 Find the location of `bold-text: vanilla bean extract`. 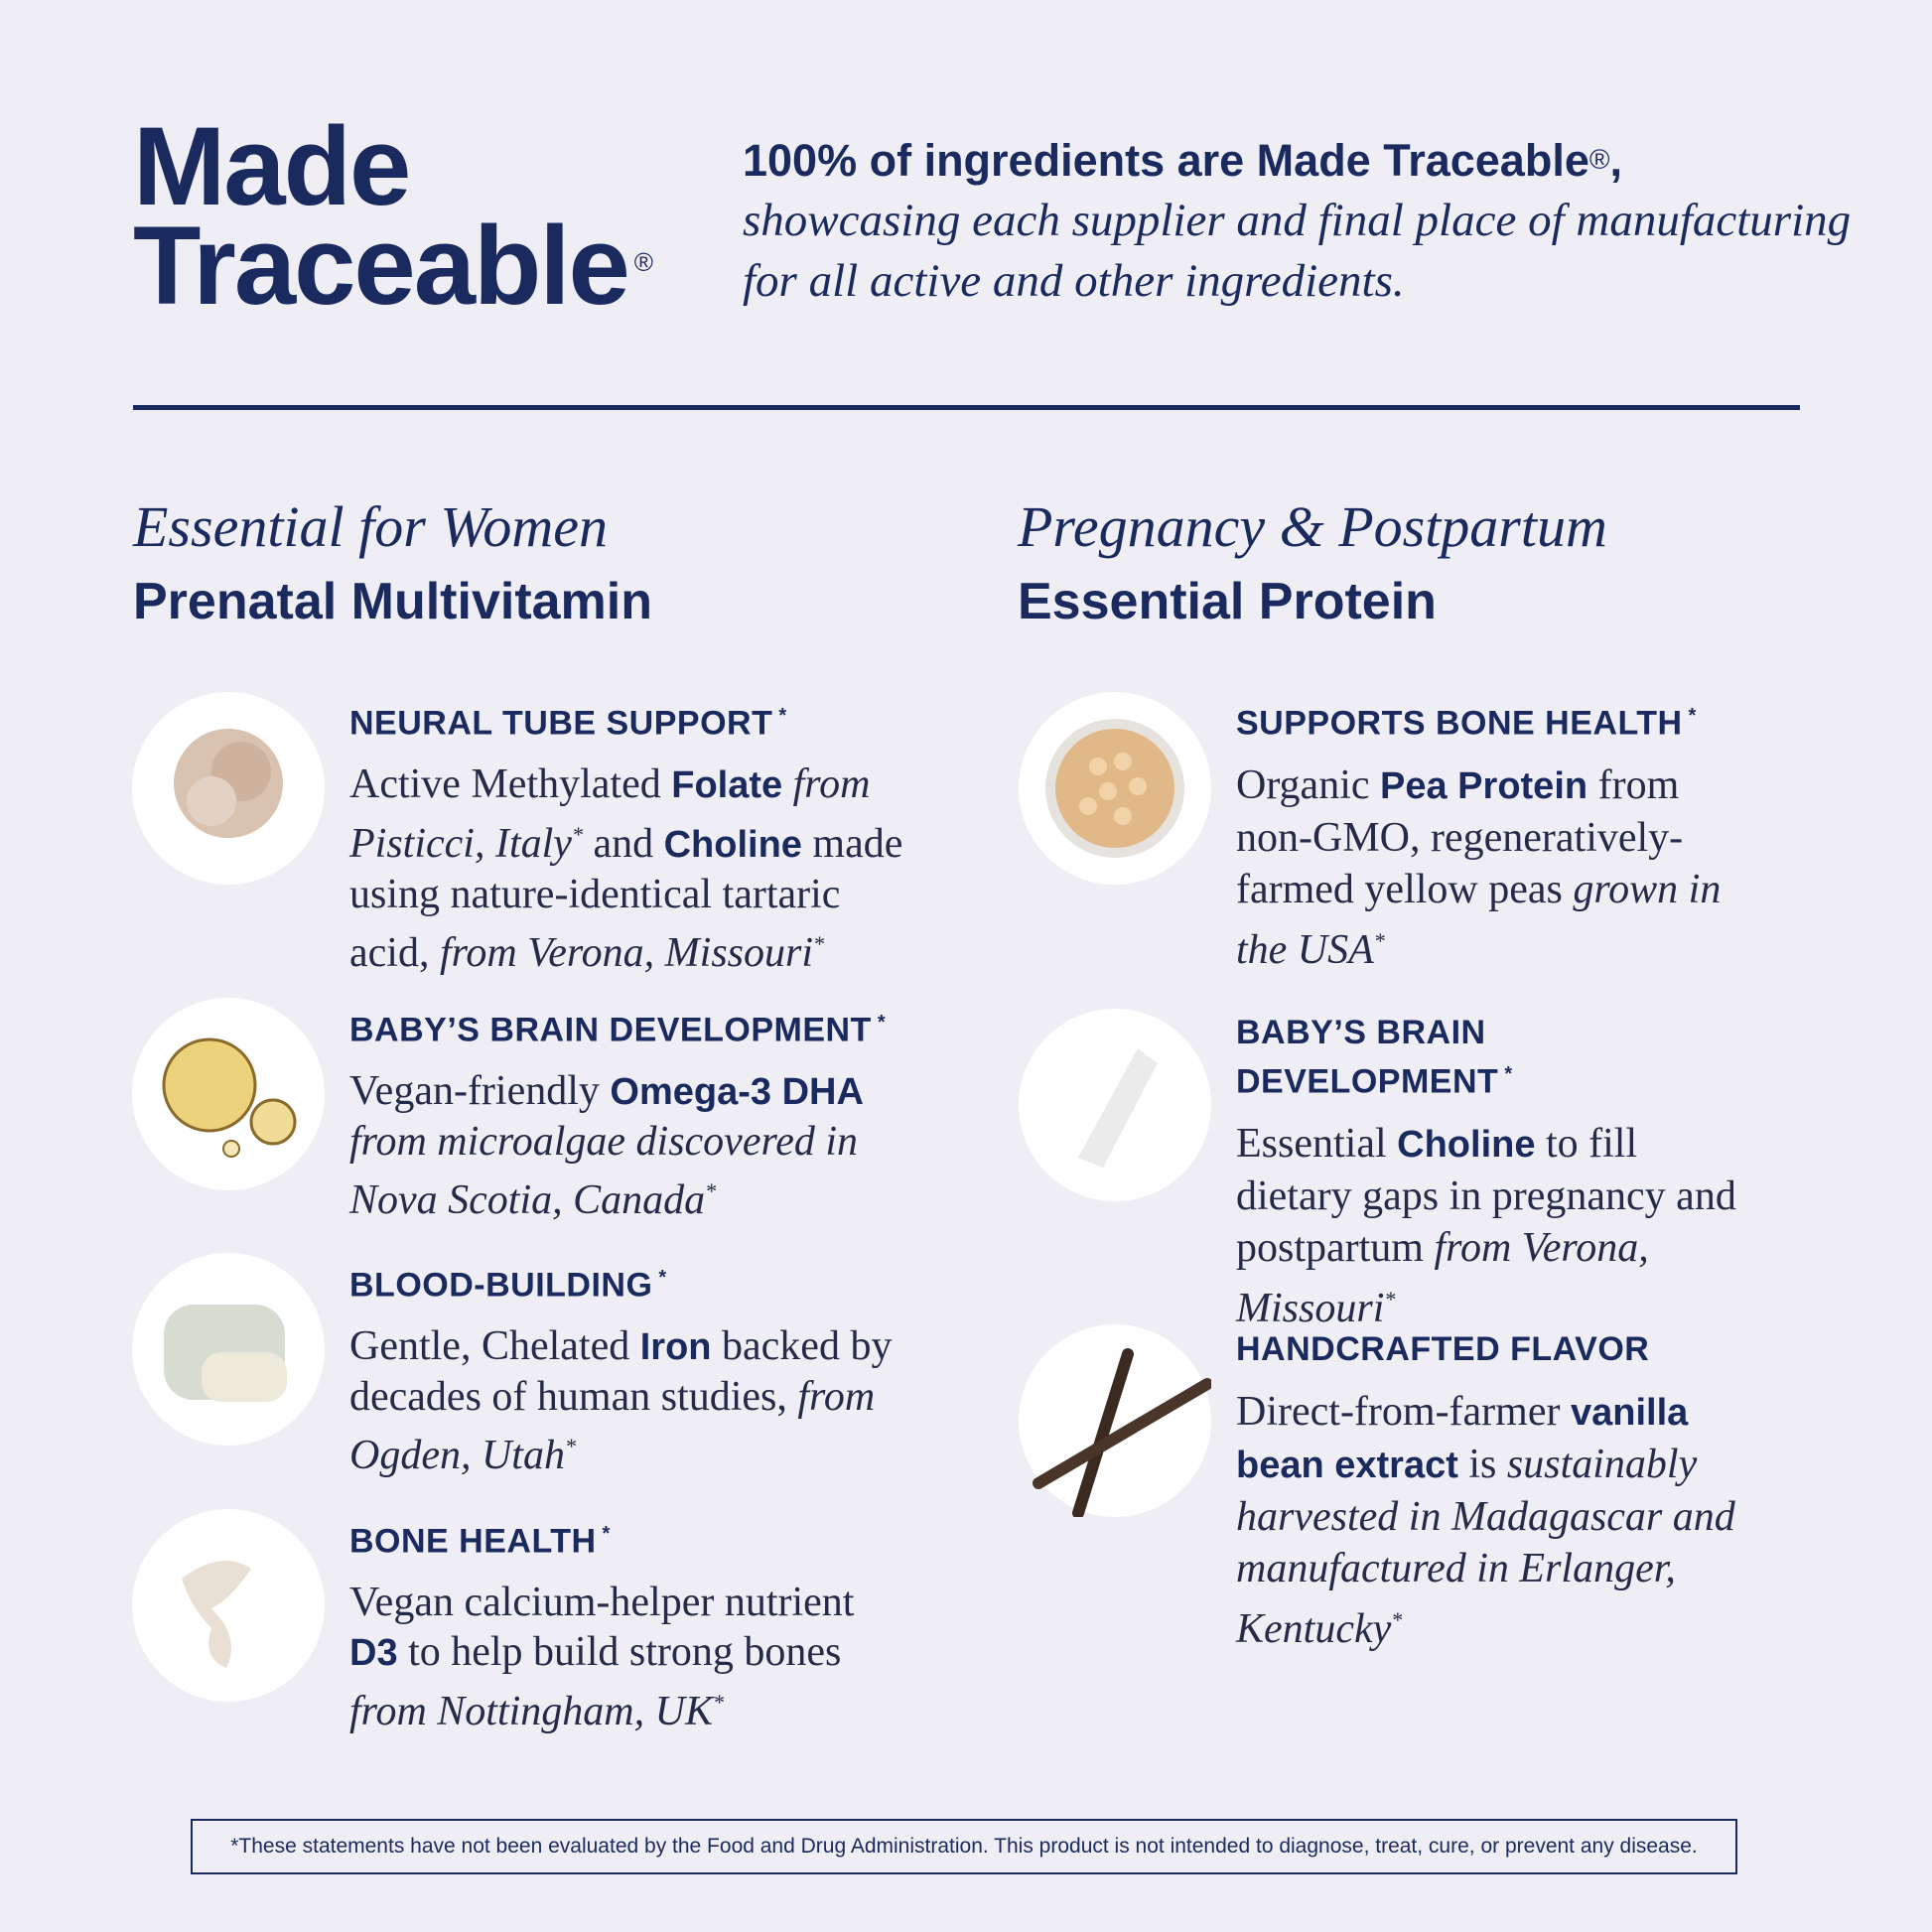

bold-text: vanilla bean extract is located at coordinates (1462, 1439).